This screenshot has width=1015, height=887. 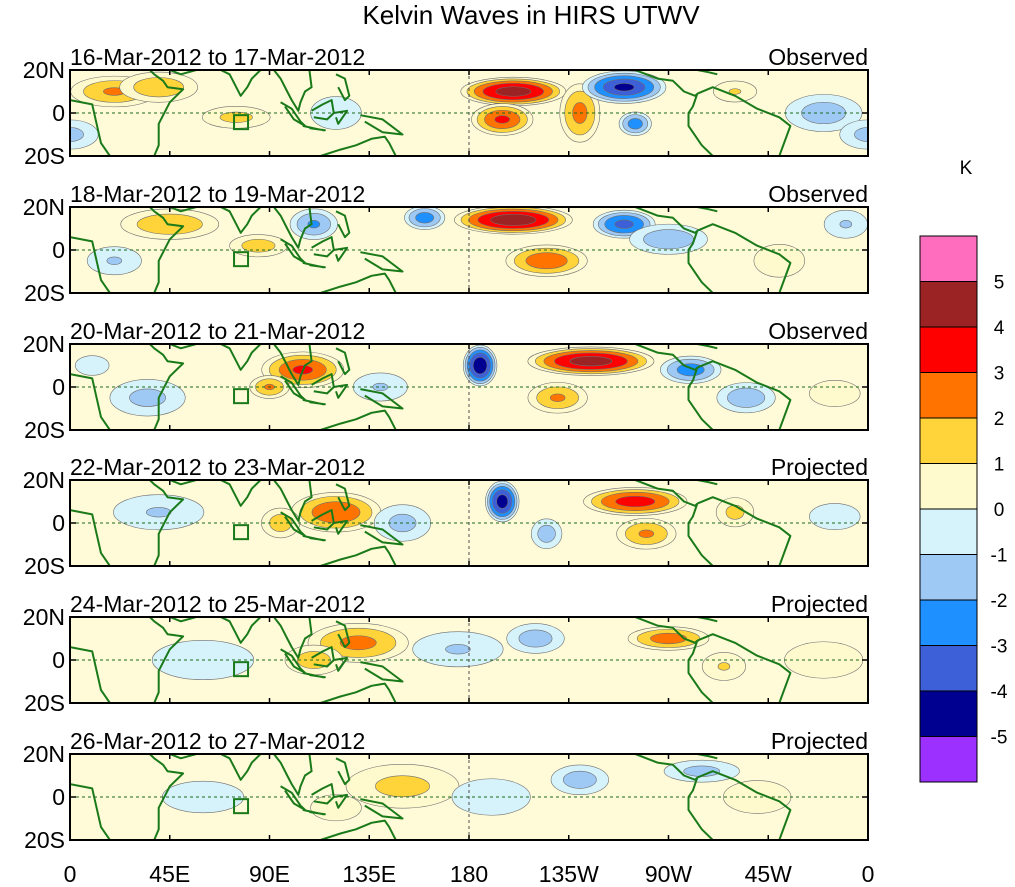 I want to click on x-tick-label: 135E, so click(x=369, y=874).